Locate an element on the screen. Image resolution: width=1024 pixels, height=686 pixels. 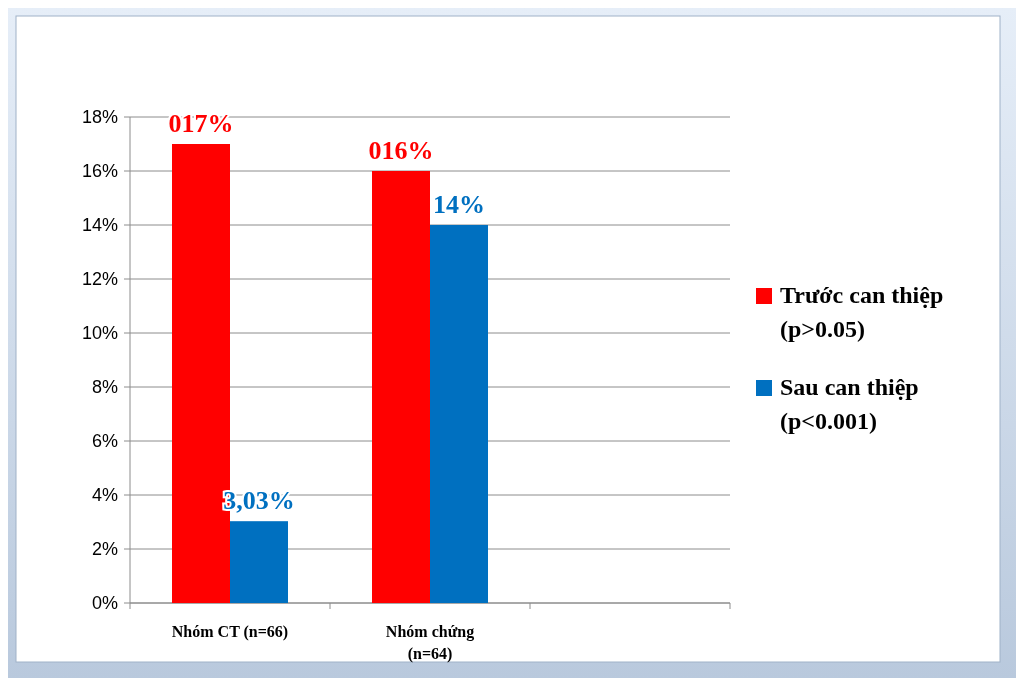
y-tick-label: 8% is located at coordinates (104, 387).